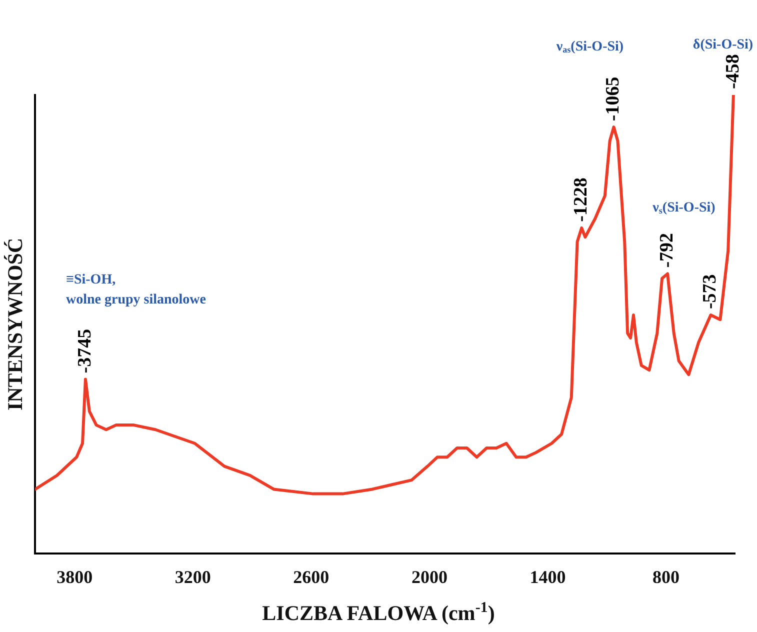  What do you see at coordinates (15, 324) in the screenshot?
I see `y-axis-title: INTENSYWNOŚĆ` at bounding box center [15, 324].